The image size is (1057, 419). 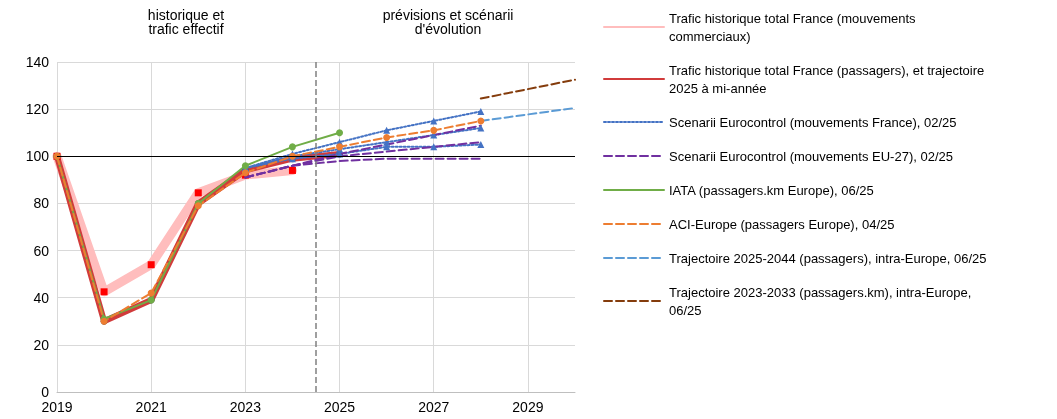 I want to click on y-tick-label: 60, so click(x=41, y=250).